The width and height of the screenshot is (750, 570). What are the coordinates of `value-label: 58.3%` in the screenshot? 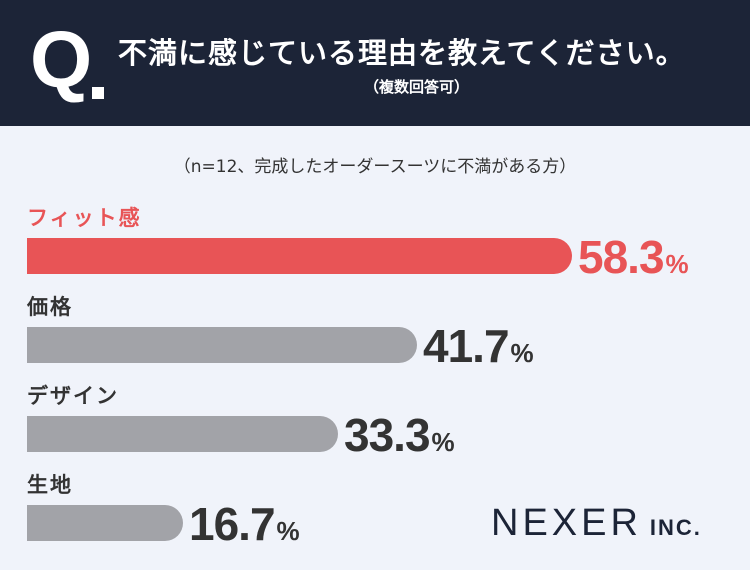 It's located at (633, 257).